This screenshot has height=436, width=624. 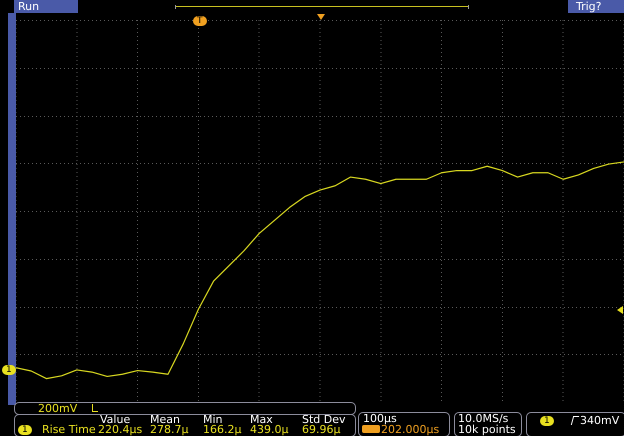 I want to click on text: 439.0µ, so click(x=269, y=429).